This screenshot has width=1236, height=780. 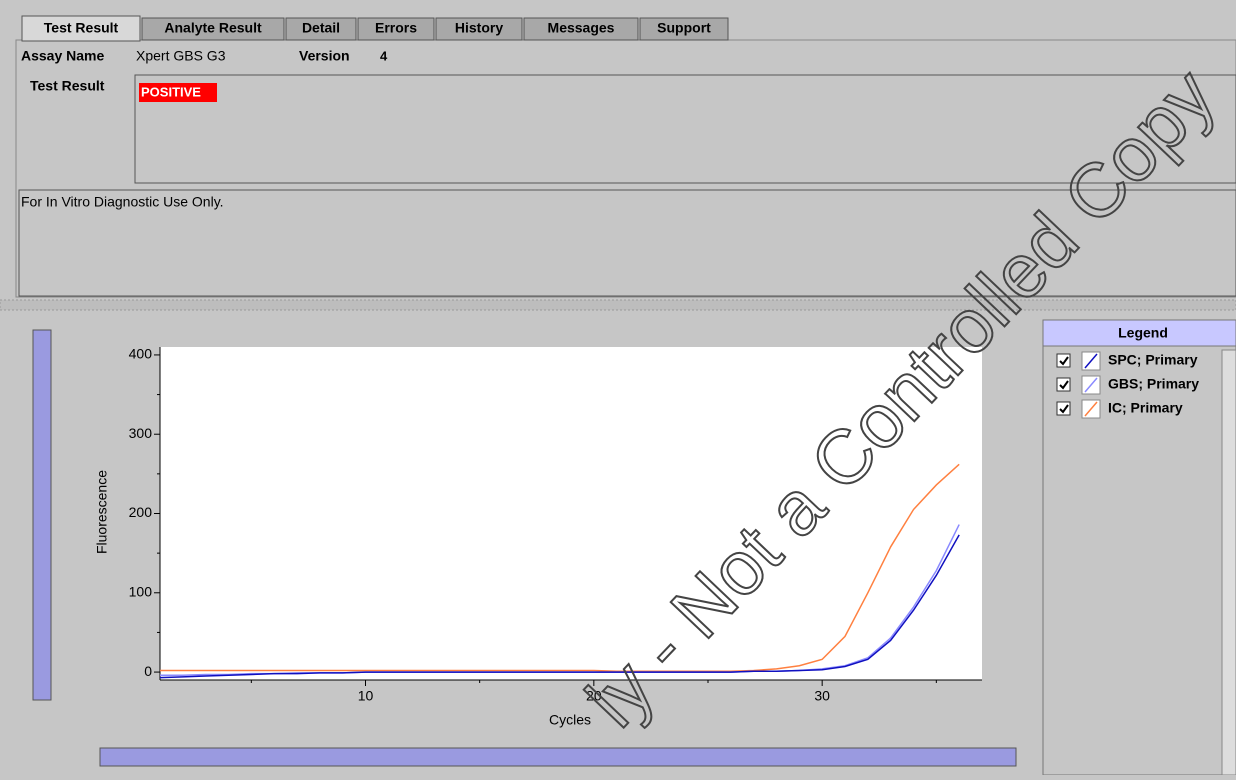 I want to click on legend-header, so click(x=1139, y=333).